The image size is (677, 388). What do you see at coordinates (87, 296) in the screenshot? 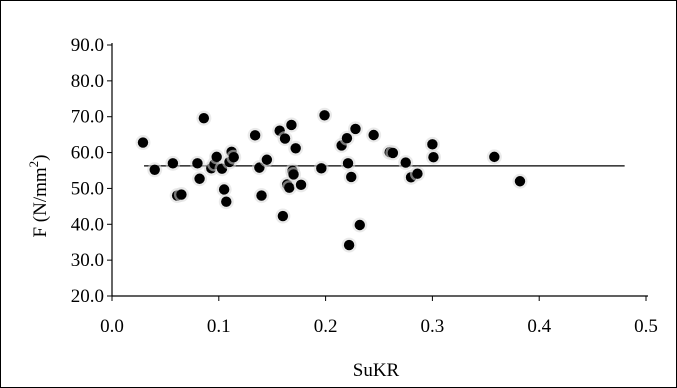
I see `y-tick-label: 20.0` at bounding box center [87, 296].